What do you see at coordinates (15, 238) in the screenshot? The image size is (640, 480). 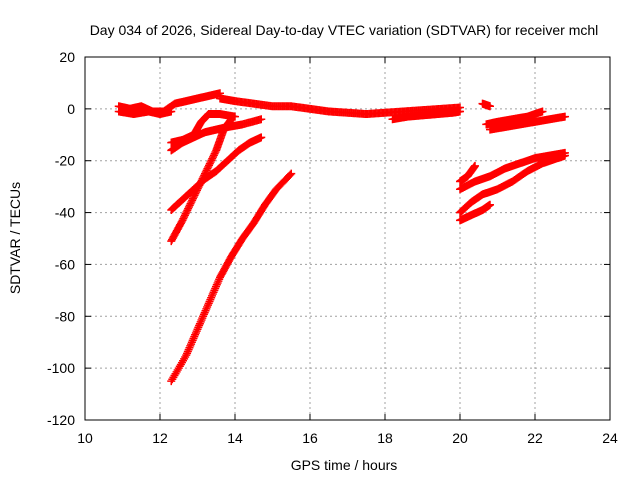 I see `y-axis-label: SDTVAR / TECUs` at bounding box center [15, 238].